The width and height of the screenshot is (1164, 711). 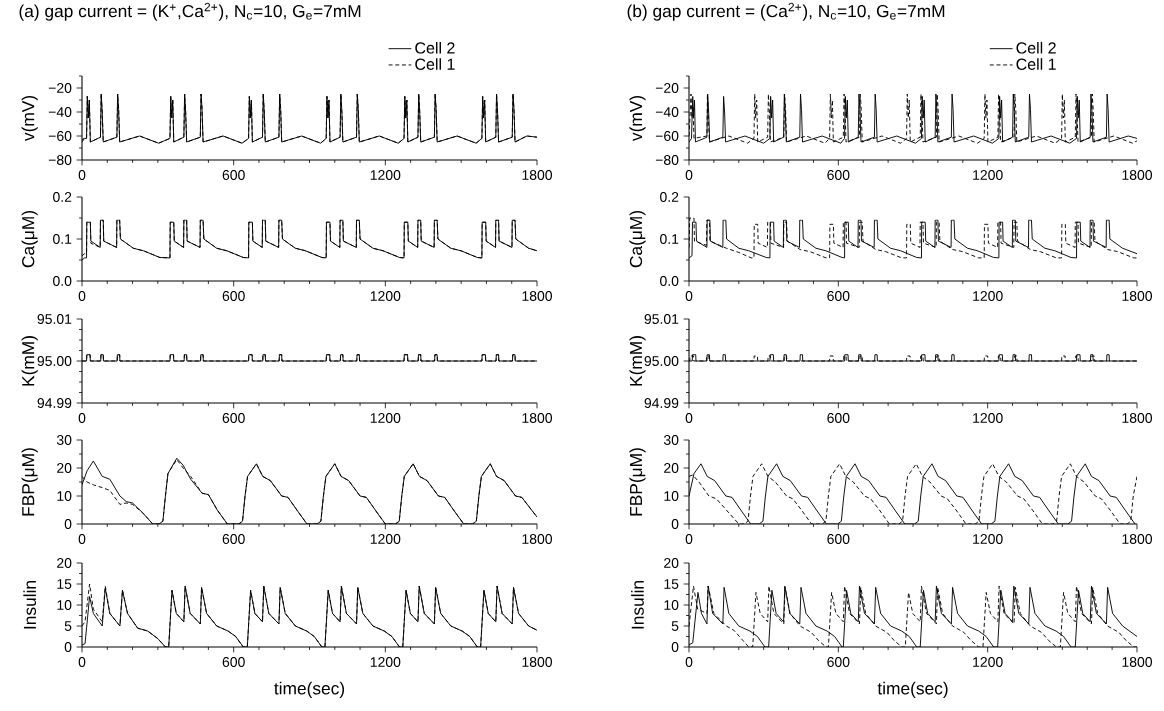 What do you see at coordinates (786, 11) in the screenshot?
I see `chart-title: (b) gap current = (Ca$^{2+}$), N$_{c}$=10, G$_{e}$=7mM` at bounding box center [786, 11].